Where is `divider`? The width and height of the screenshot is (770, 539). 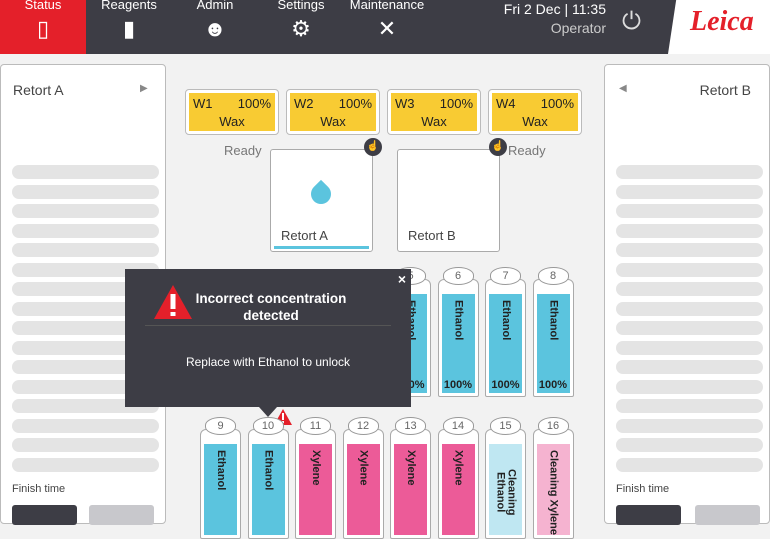 divider is located at coordinates (268, 325).